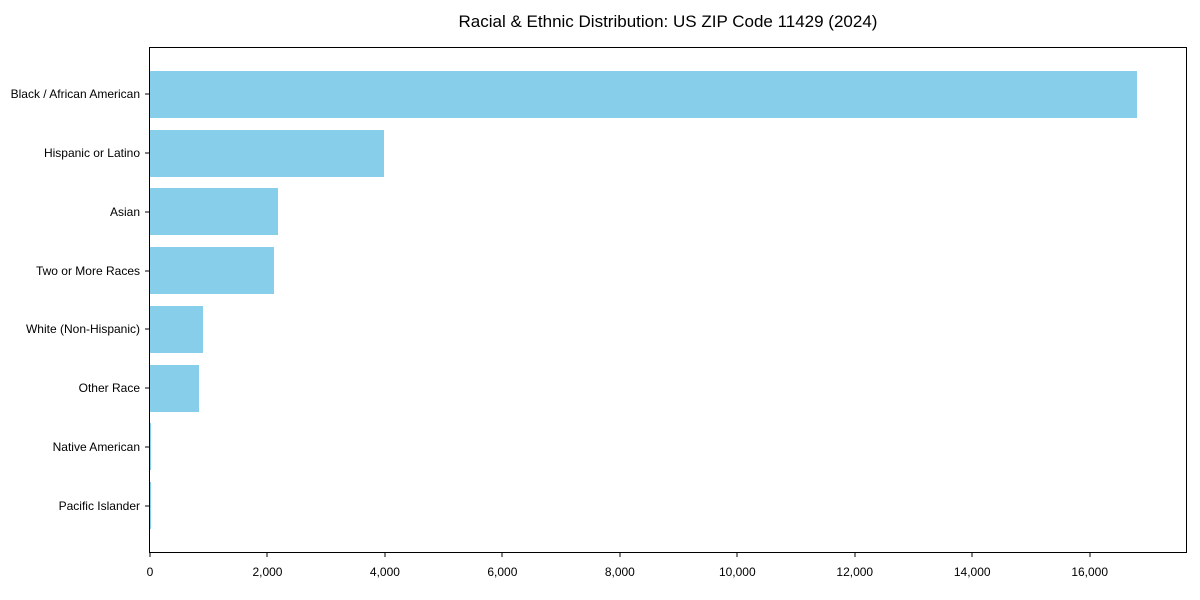 Image resolution: width=1200 pixels, height=600 pixels. I want to click on y-axis-label: Pacific Islander, so click(99, 505).